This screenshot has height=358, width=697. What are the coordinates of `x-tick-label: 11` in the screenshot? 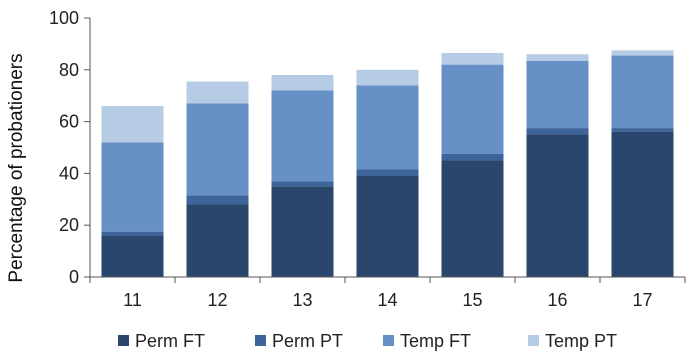 It's located at (132, 300).